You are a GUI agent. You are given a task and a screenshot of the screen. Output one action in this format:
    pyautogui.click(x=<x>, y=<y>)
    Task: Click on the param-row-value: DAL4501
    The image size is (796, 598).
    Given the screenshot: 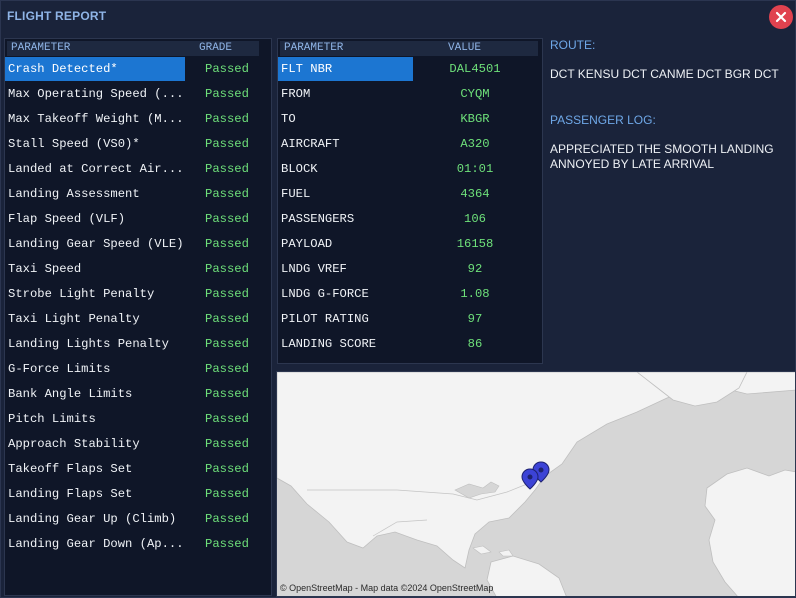 What is the action you would take?
    pyautogui.click(x=475, y=69)
    